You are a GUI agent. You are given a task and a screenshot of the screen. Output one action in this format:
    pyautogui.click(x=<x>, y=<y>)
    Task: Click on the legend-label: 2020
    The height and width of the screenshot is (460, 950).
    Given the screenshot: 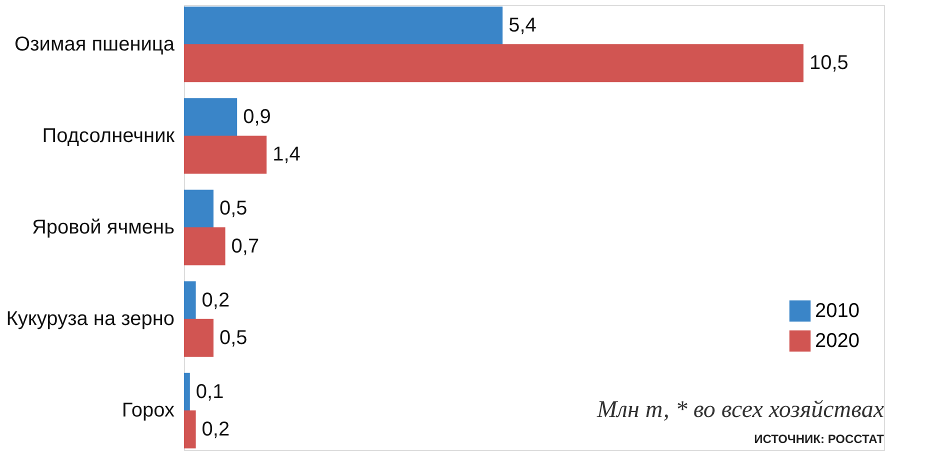 What is the action you would take?
    pyautogui.click(x=837, y=341)
    